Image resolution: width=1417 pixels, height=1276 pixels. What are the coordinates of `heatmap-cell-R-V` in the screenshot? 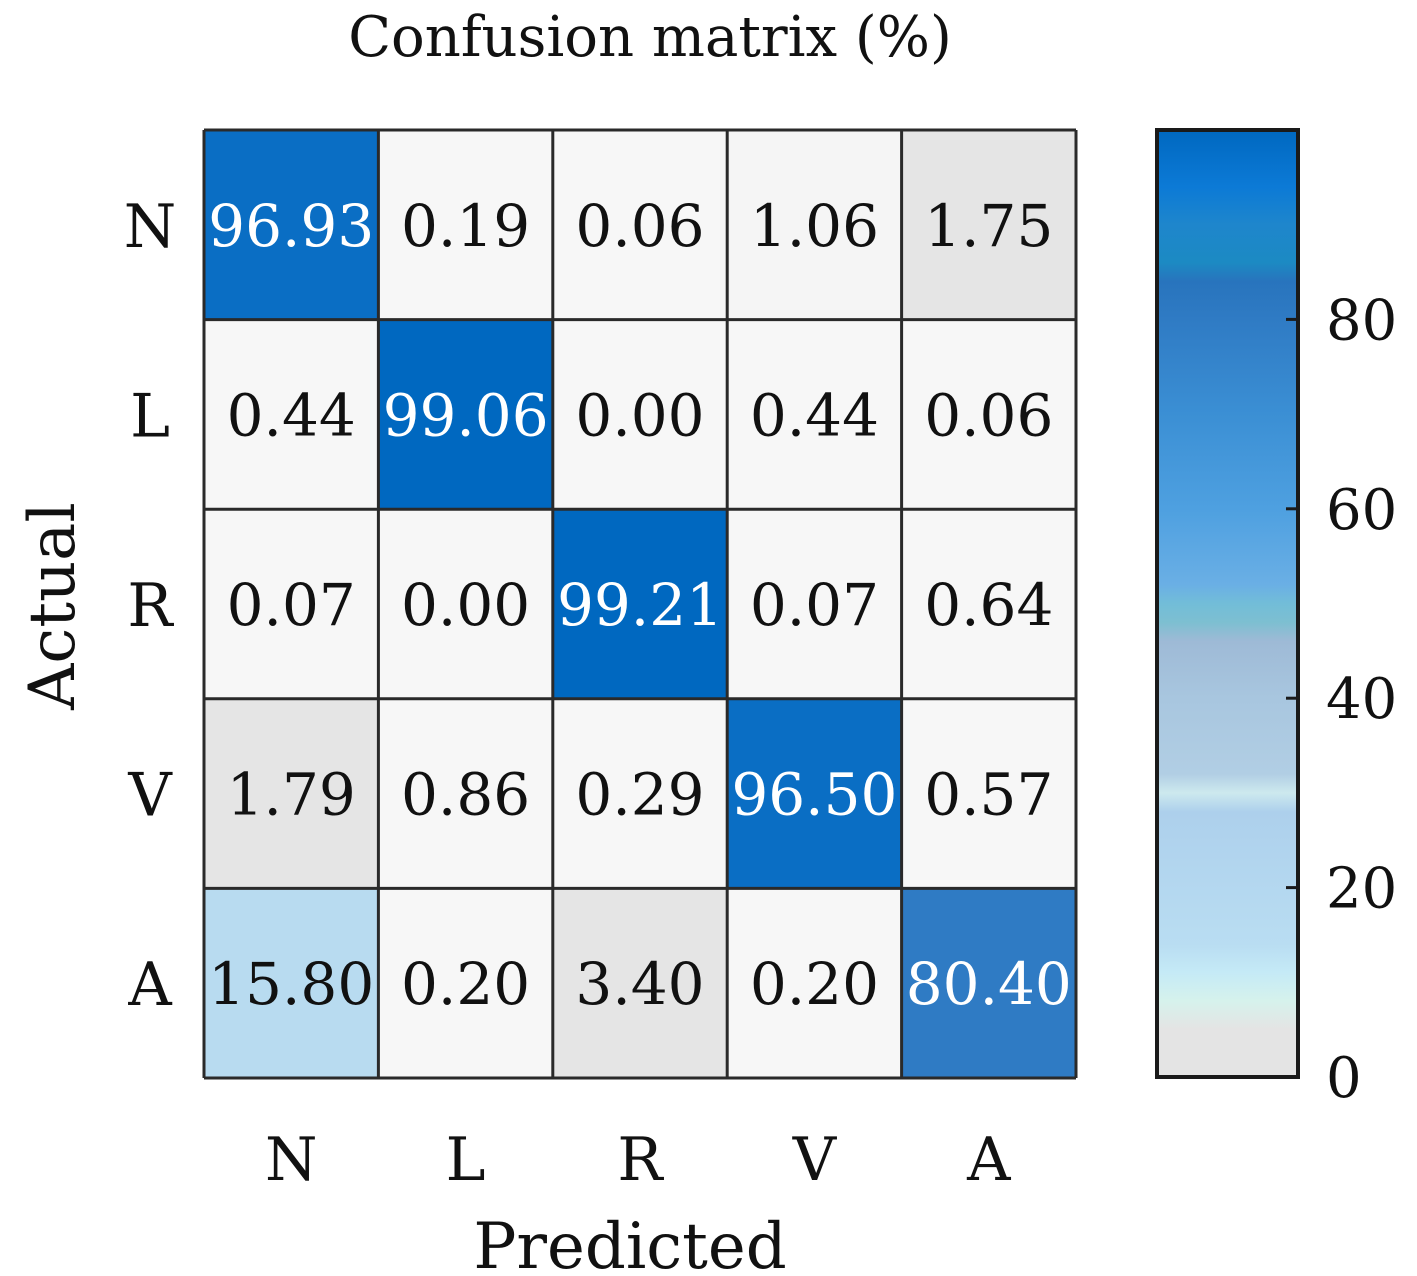 It's located at (814, 604).